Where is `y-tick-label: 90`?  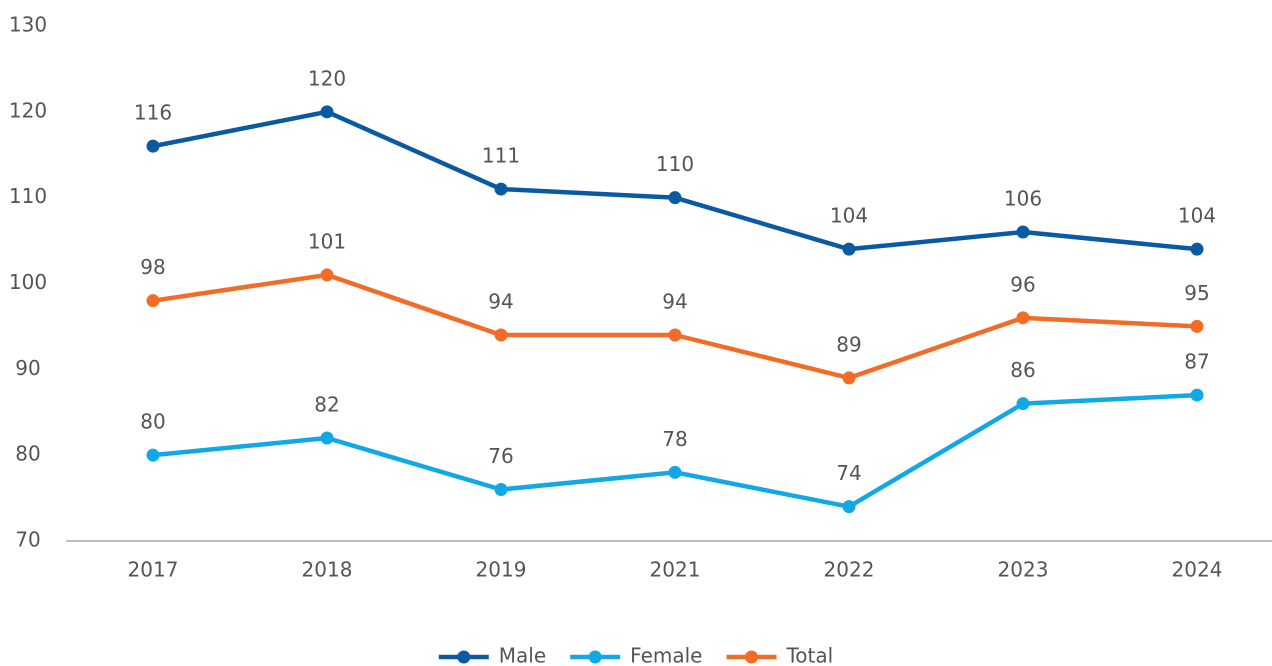 y-tick-label: 90 is located at coordinates (27, 368).